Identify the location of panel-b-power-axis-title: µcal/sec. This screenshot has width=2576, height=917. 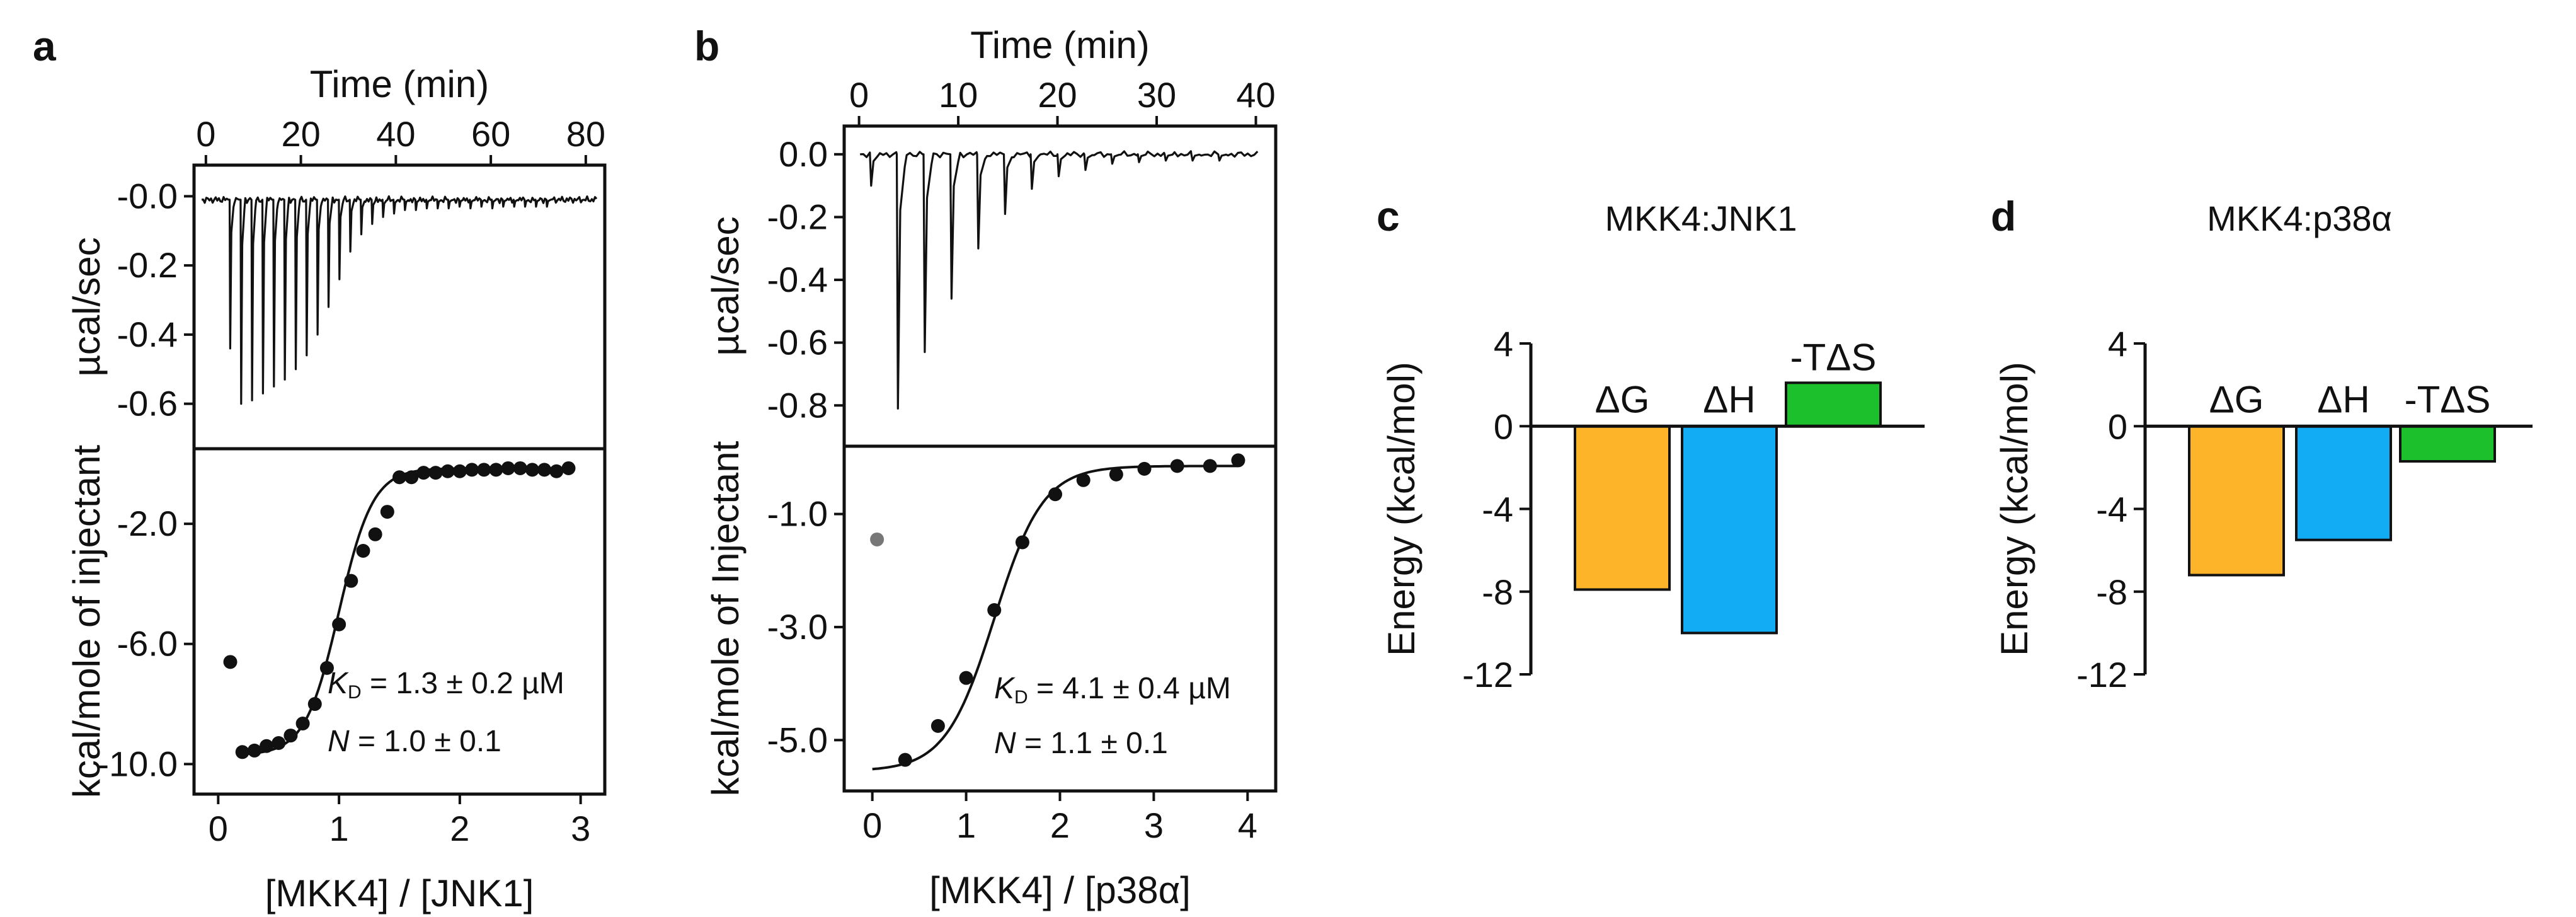
(726, 285).